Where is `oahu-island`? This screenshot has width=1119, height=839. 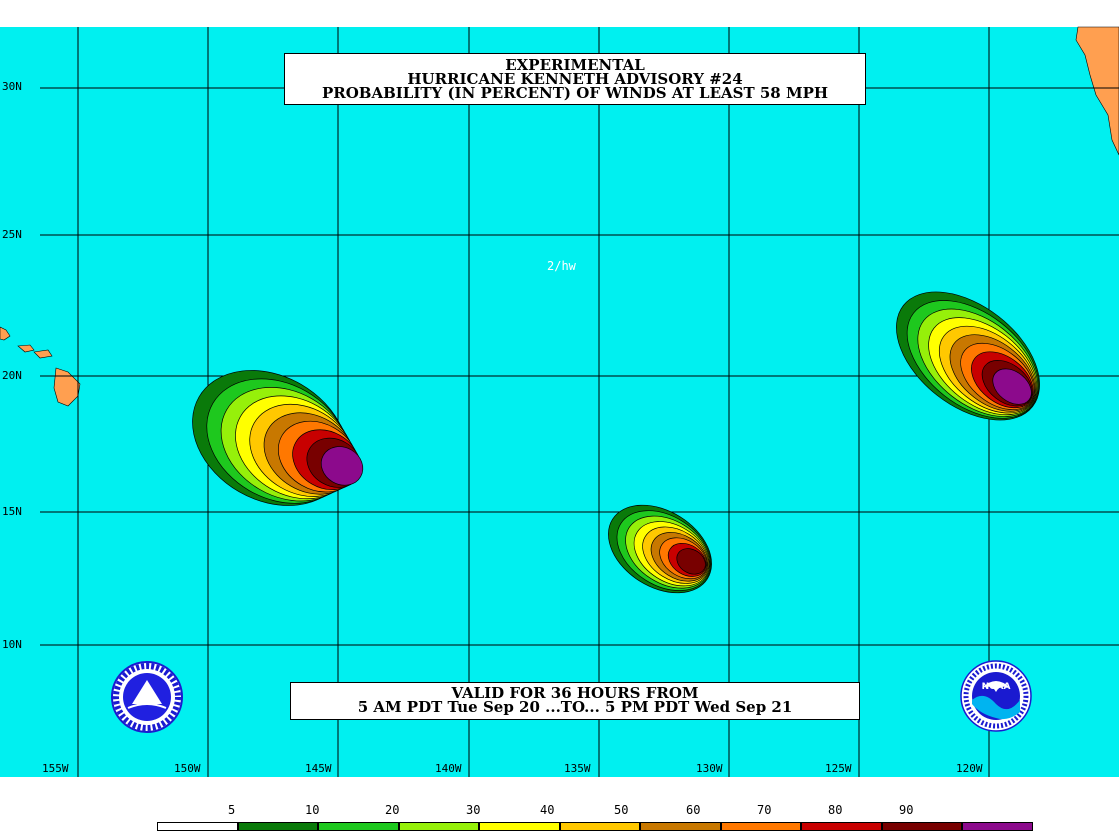
oahu-island is located at coordinates (26, 348).